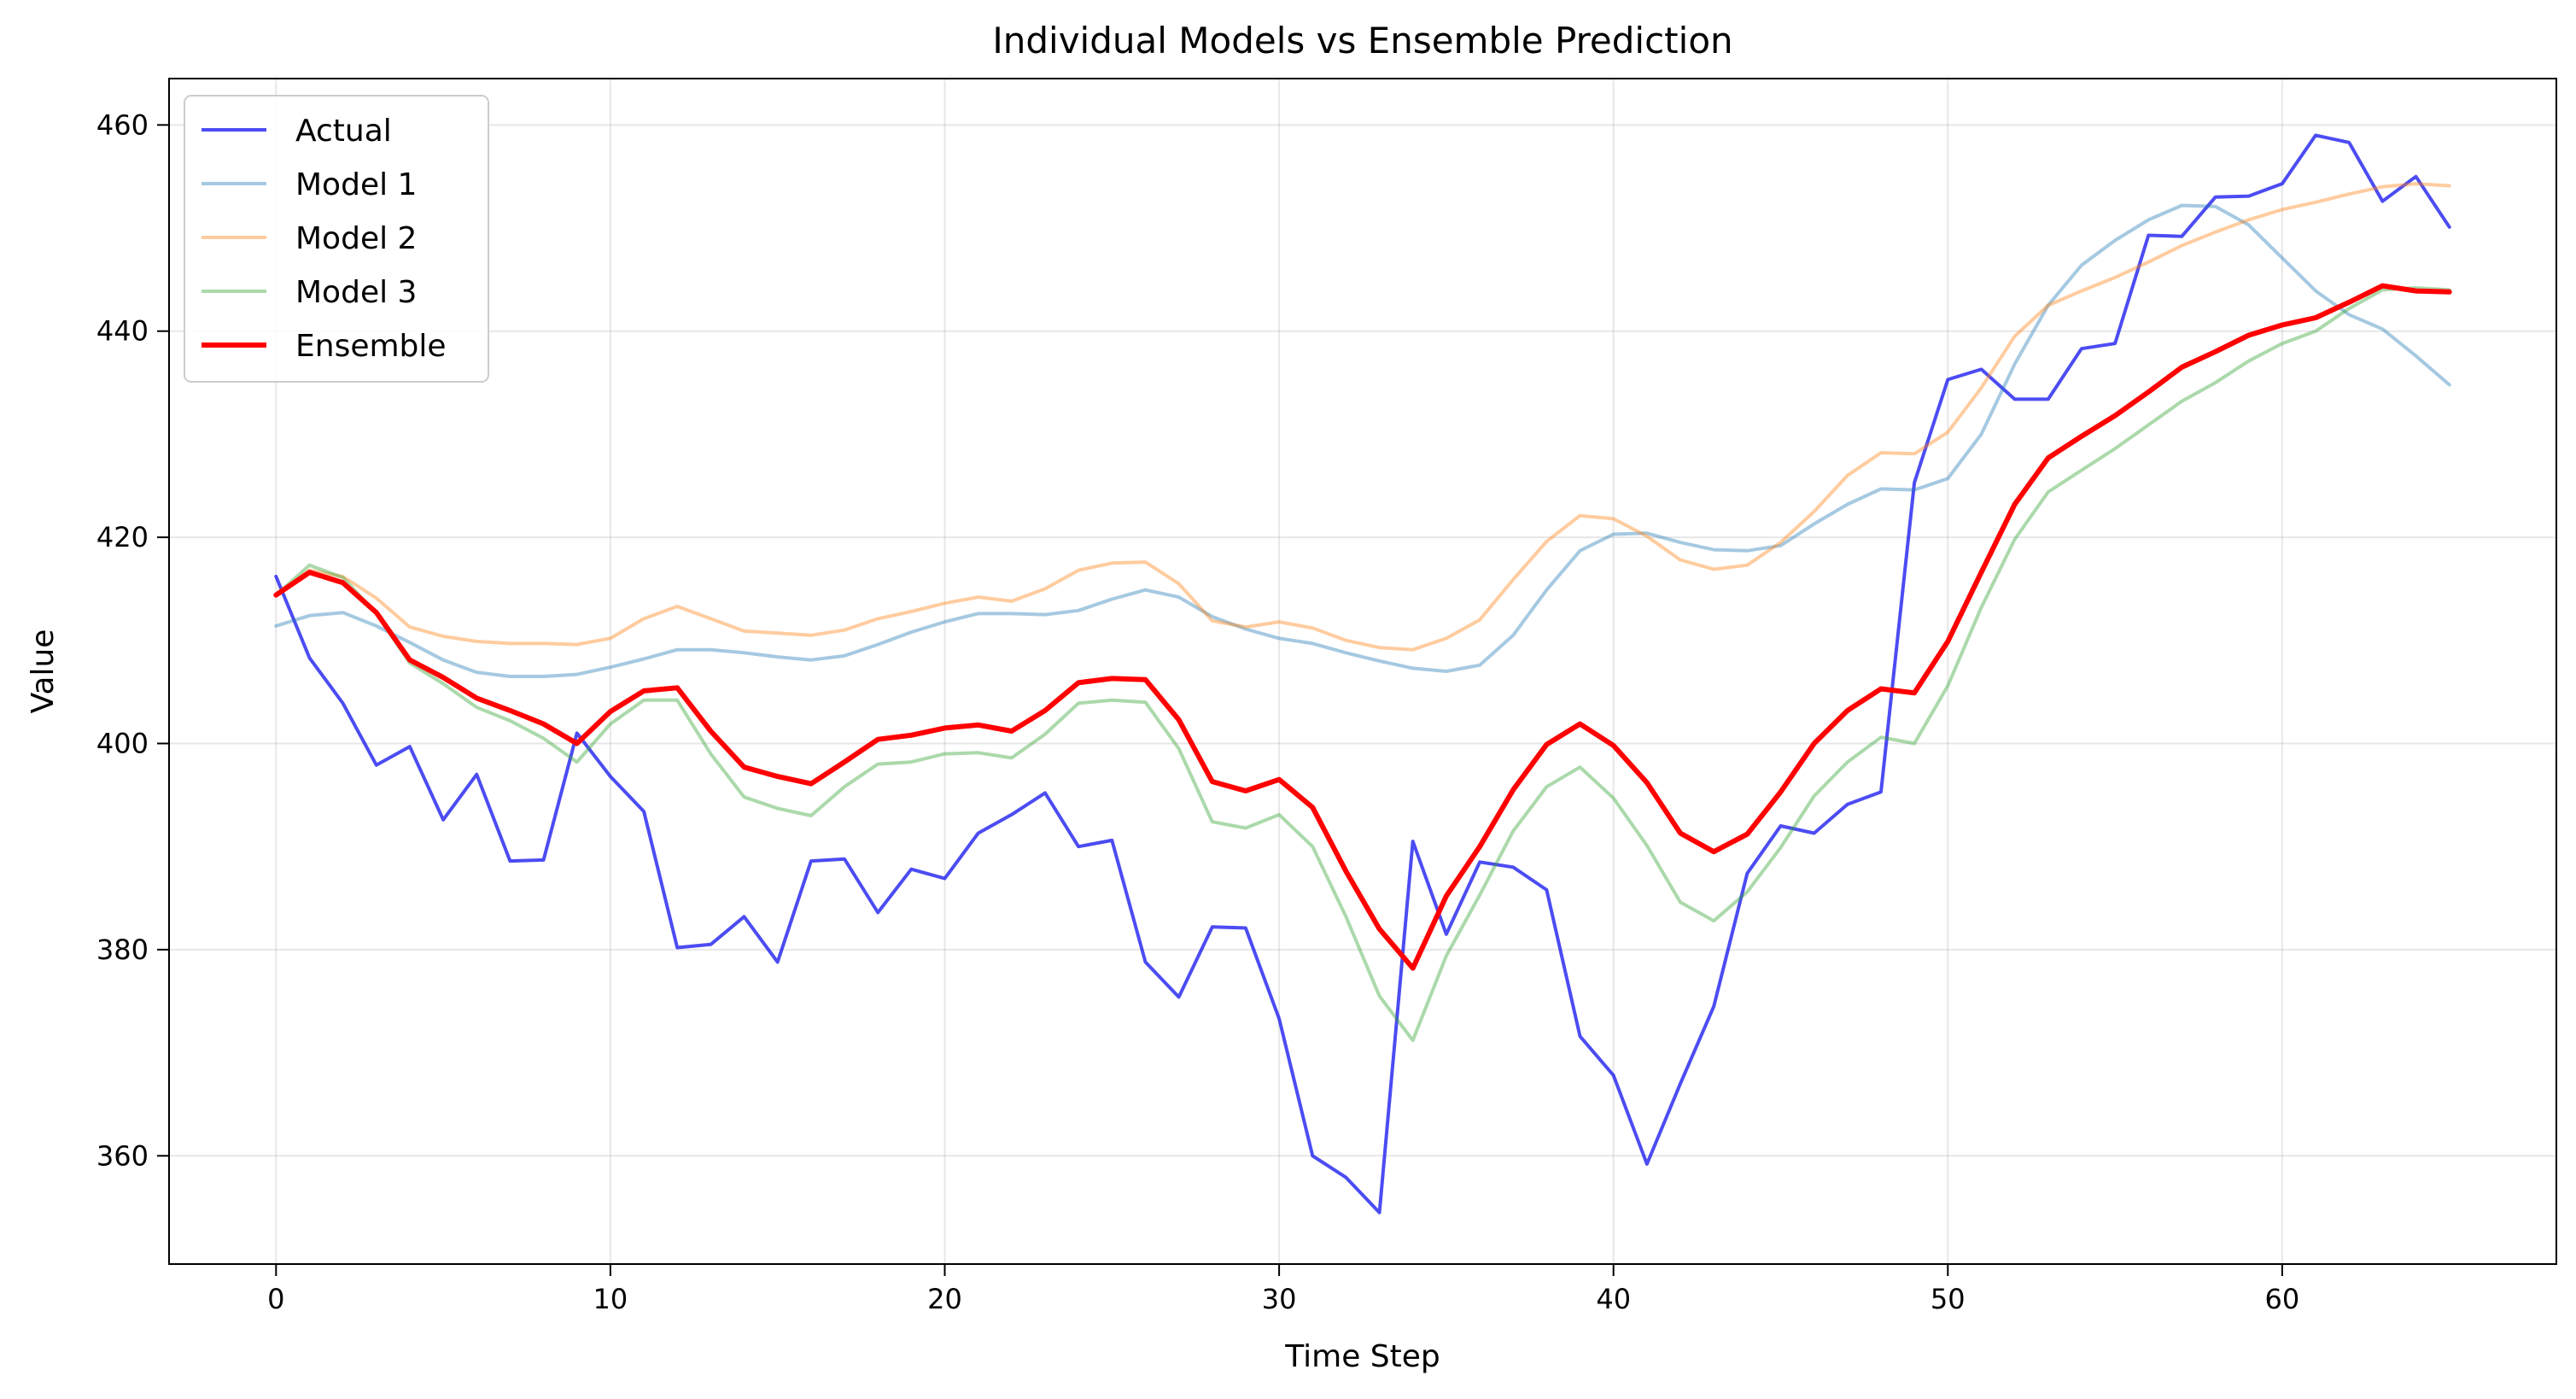  What do you see at coordinates (275, 1299) in the screenshot?
I see `x-tick-label: 0` at bounding box center [275, 1299].